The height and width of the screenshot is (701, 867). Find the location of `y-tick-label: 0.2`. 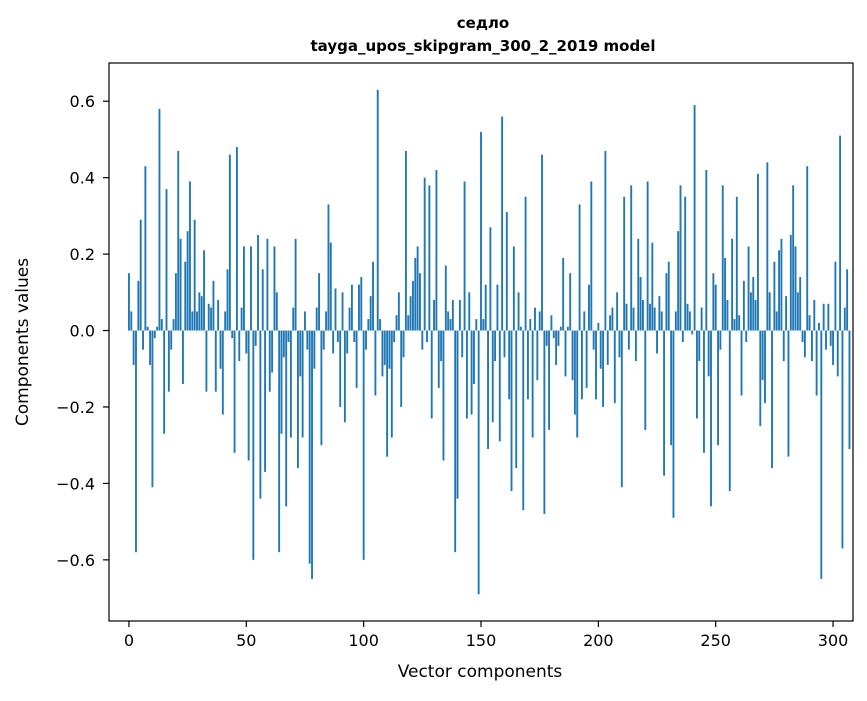

y-tick-label: 0.2 is located at coordinates (82, 254).